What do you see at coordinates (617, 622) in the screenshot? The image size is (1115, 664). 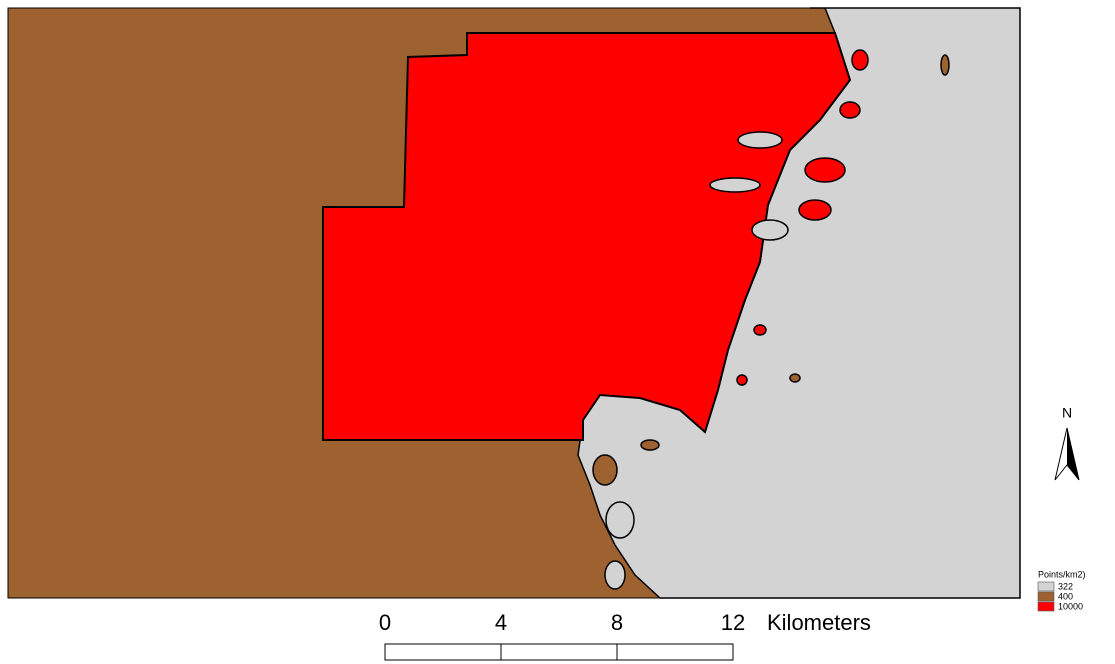 I see `scale-label: 8` at bounding box center [617, 622].